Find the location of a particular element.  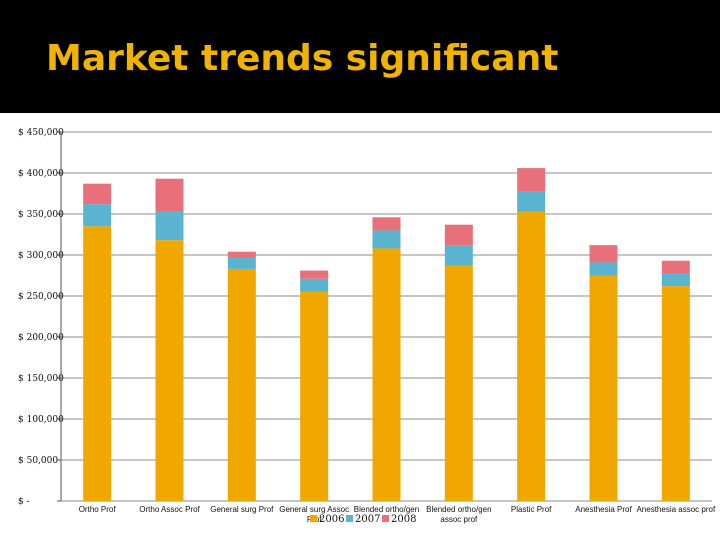

y-tick-label: $ 150,000 is located at coordinates (41, 379).